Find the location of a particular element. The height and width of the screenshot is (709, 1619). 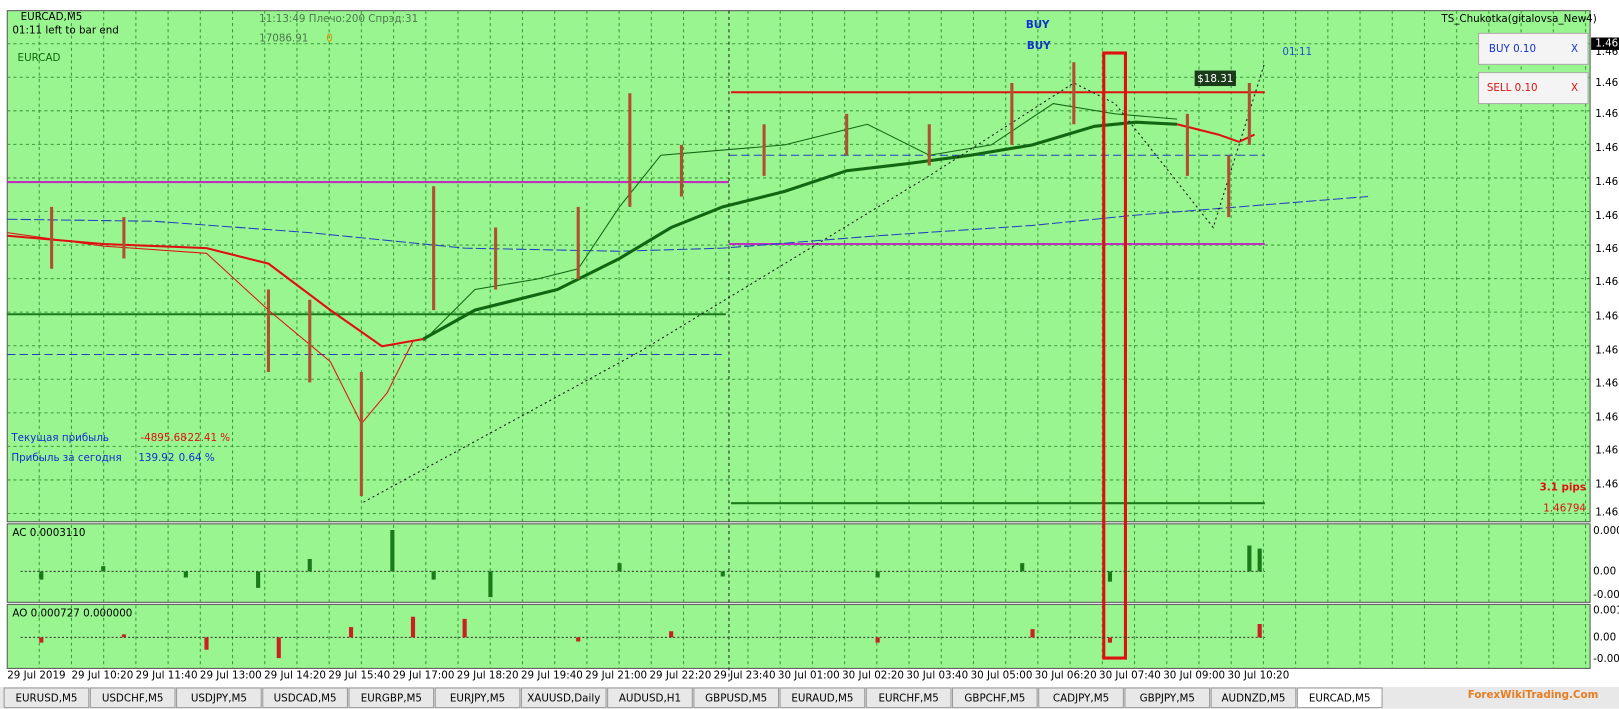

trade-profit: $18.31 is located at coordinates (1215, 79).